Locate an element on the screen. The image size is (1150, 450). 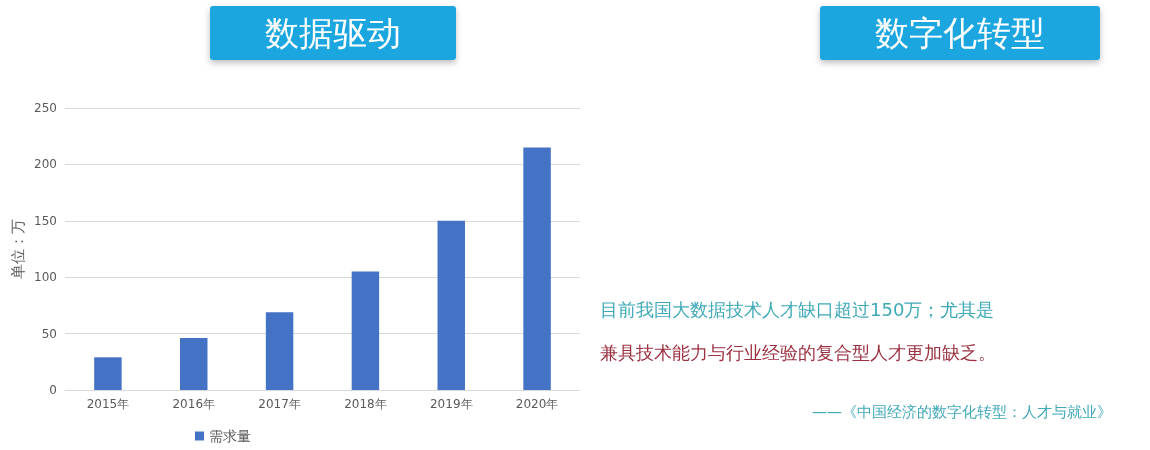
text: 兼具技术能力与行业经验的复合型人才更加缺乏。 is located at coordinates (798, 352).